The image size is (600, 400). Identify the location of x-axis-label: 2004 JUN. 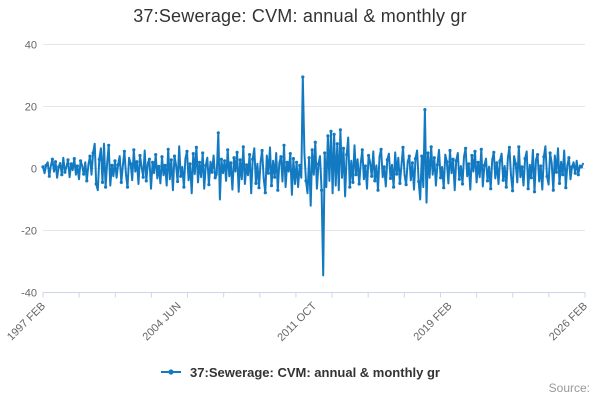
(162, 321).